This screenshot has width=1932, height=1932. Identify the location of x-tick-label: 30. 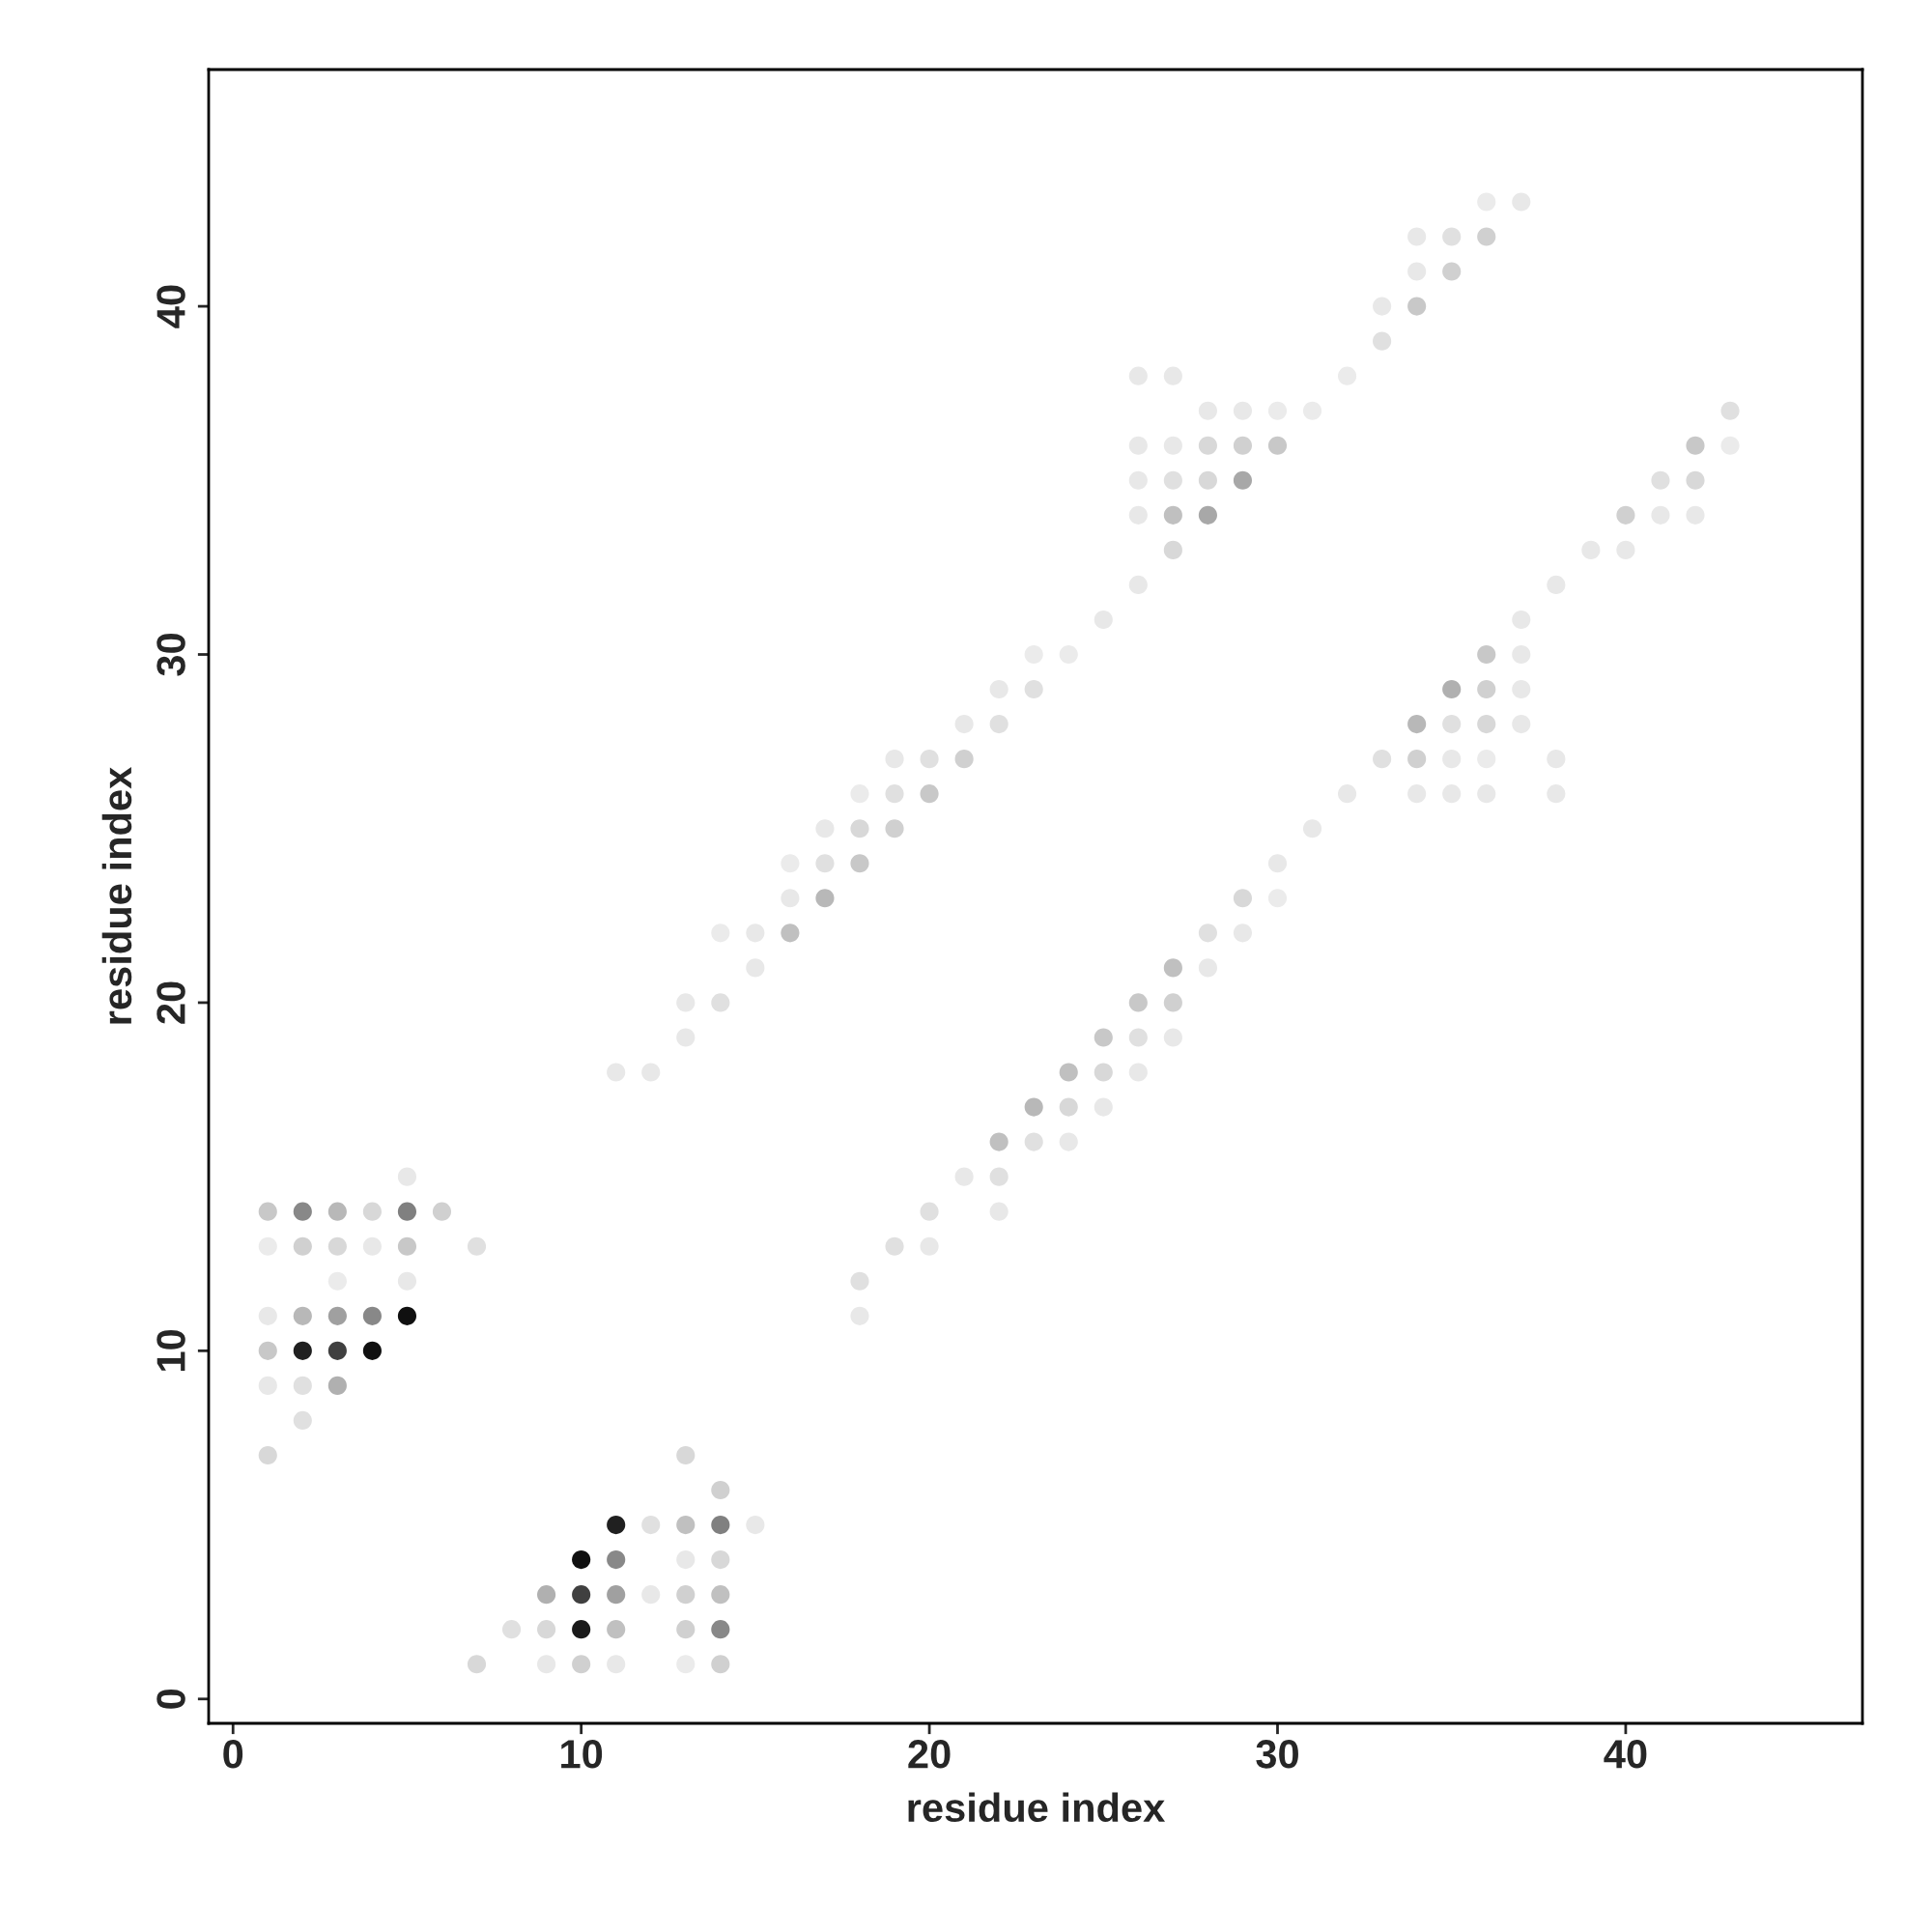
(1277, 1754).